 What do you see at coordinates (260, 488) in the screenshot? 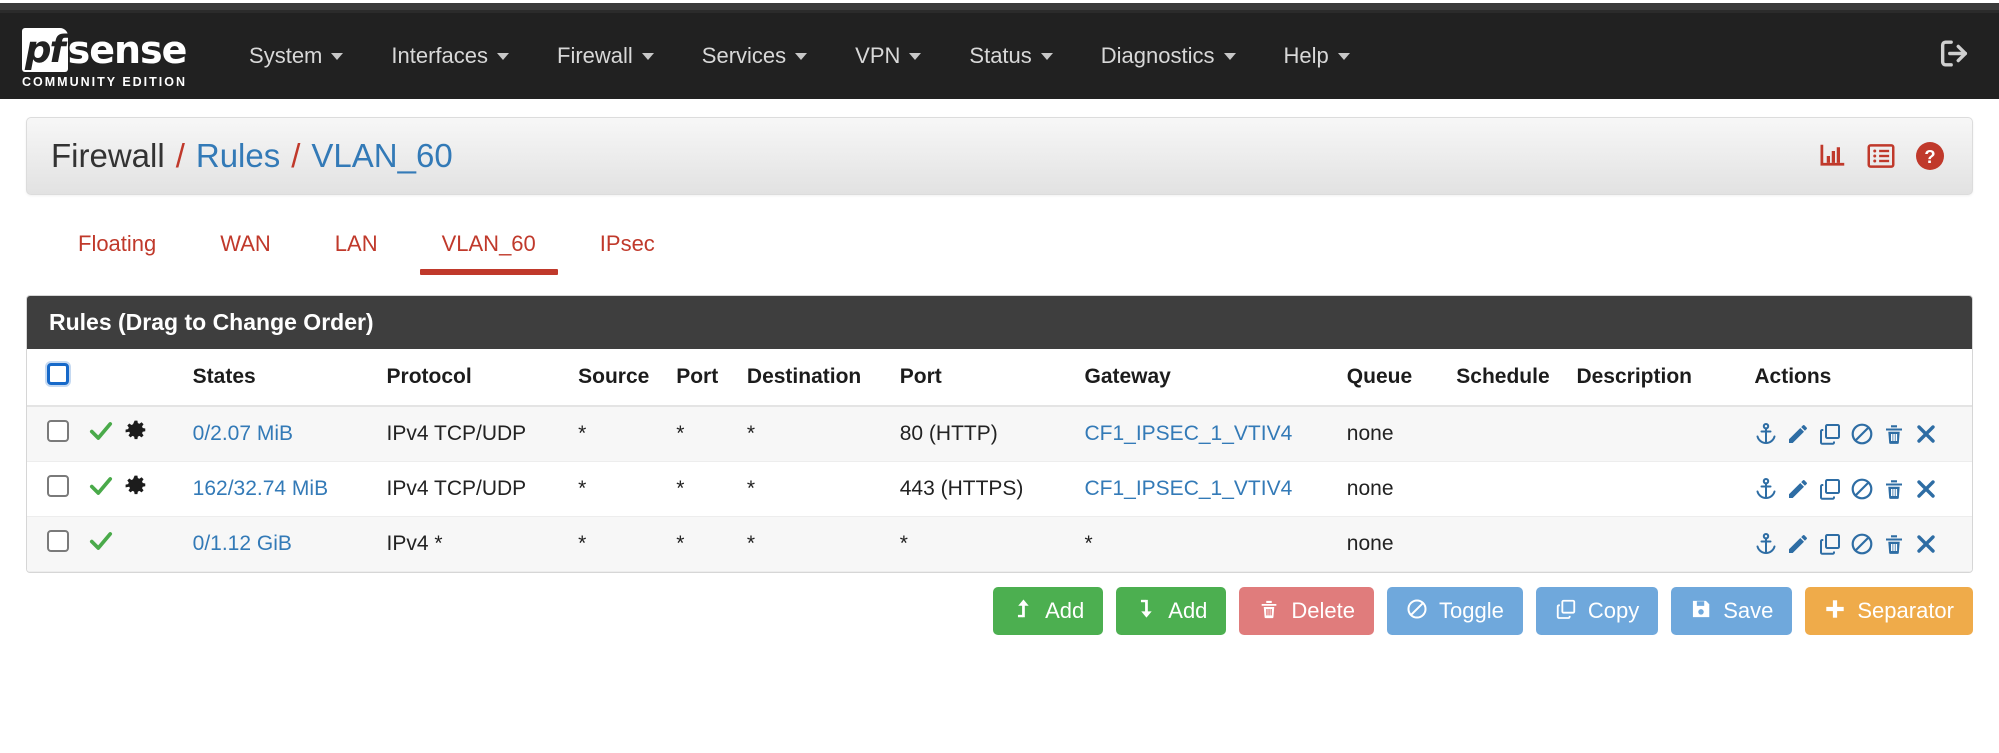
I see `states-link: 162/32.74 MiB` at bounding box center [260, 488].